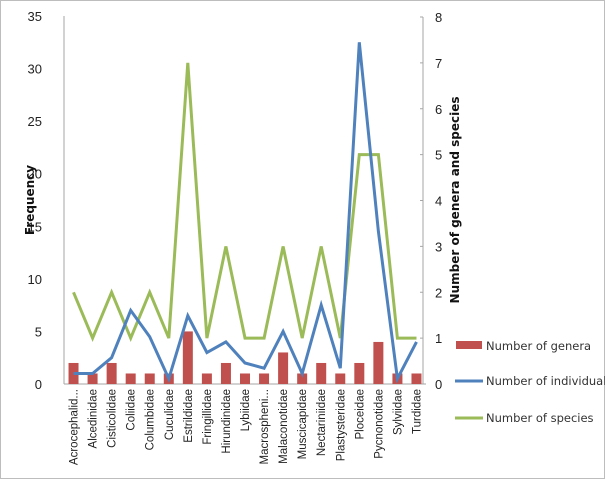 Image resolution: width=605 pixels, height=479 pixels. What do you see at coordinates (431, 201) in the screenshot?
I see `y-ticks-right: 0 1 2 3 4 5 6 7 8` at bounding box center [431, 201].